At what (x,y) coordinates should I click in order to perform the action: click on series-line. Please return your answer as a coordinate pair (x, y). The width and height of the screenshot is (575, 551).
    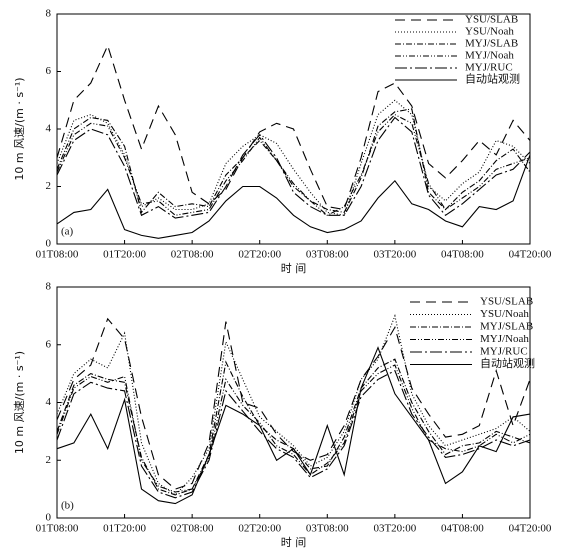
    Looking at the image, I should click on (293, 196).